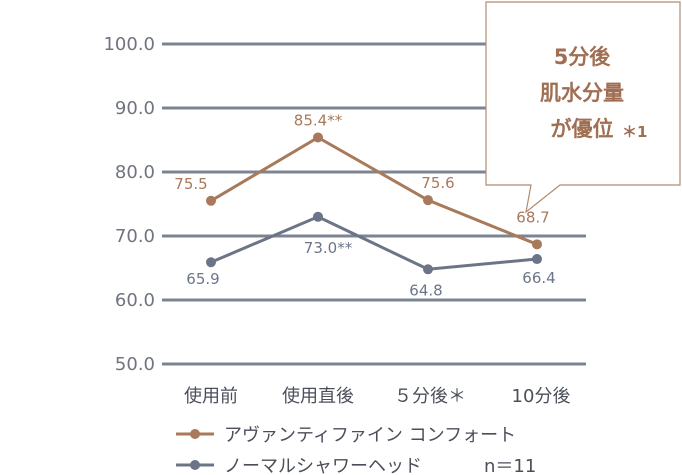 The width and height of the screenshot is (682, 475). What do you see at coordinates (583, 57) in the screenshot?
I see `callout-line-1: 5分後` at bounding box center [583, 57].